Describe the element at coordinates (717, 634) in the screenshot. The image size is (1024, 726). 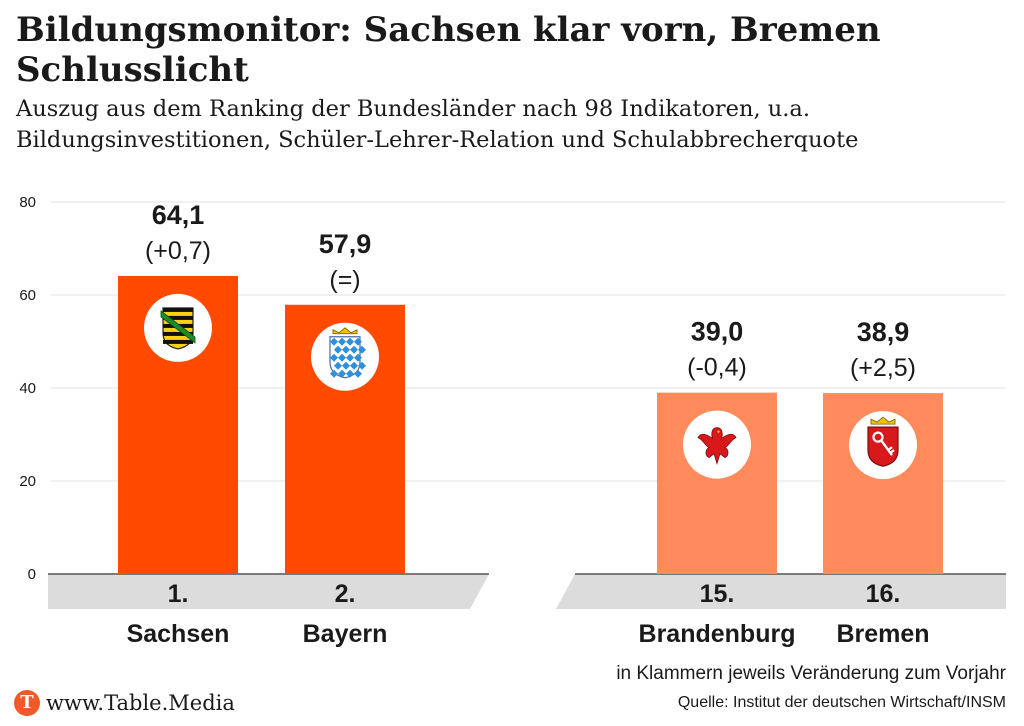
I see `category-label: Brandenburg` at that location.